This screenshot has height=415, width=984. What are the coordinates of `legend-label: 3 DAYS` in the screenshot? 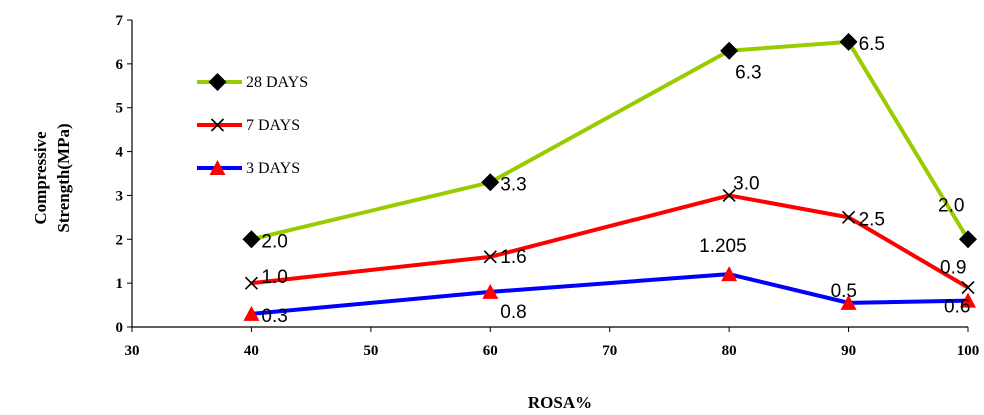 It's located at (273, 168).